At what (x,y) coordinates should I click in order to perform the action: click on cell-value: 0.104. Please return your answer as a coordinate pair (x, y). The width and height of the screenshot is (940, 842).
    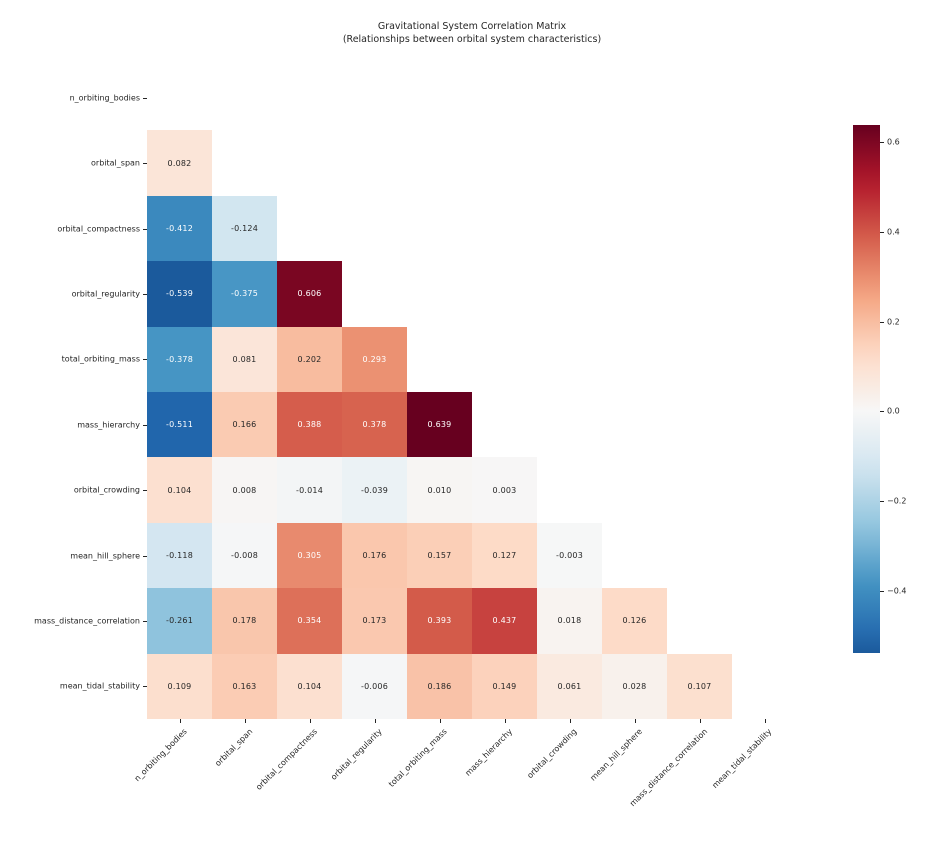
    Looking at the image, I should click on (309, 686).